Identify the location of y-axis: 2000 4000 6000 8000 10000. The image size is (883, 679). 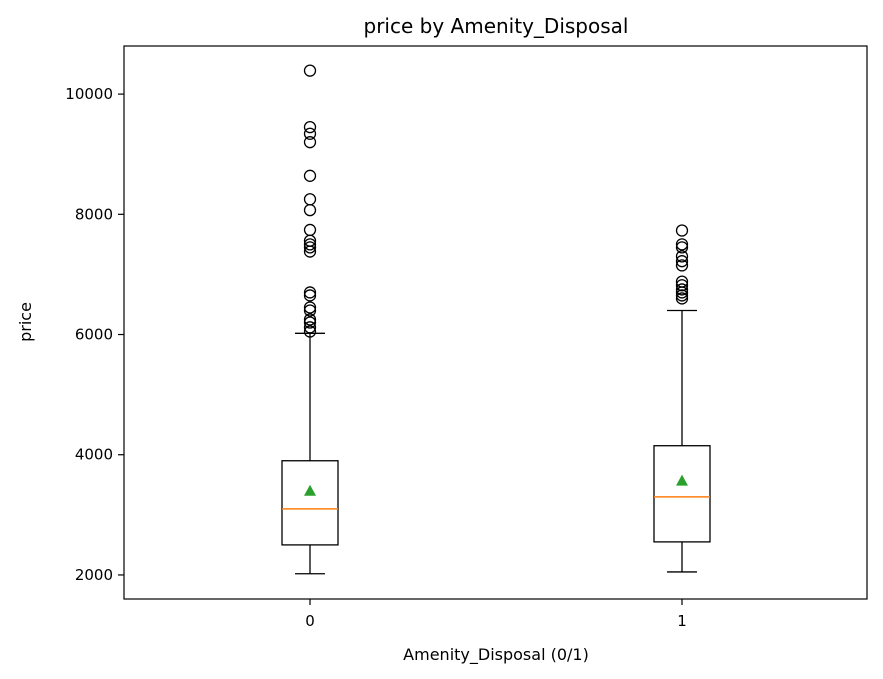
(94, 334).